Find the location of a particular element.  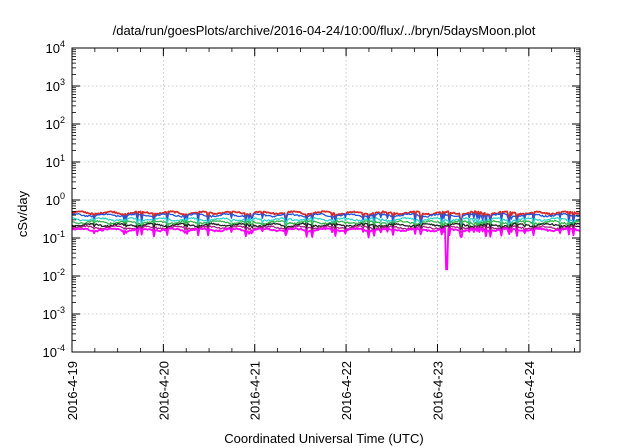

x-tick-label: 2016-4-24 is located at coordinates (529, 390).